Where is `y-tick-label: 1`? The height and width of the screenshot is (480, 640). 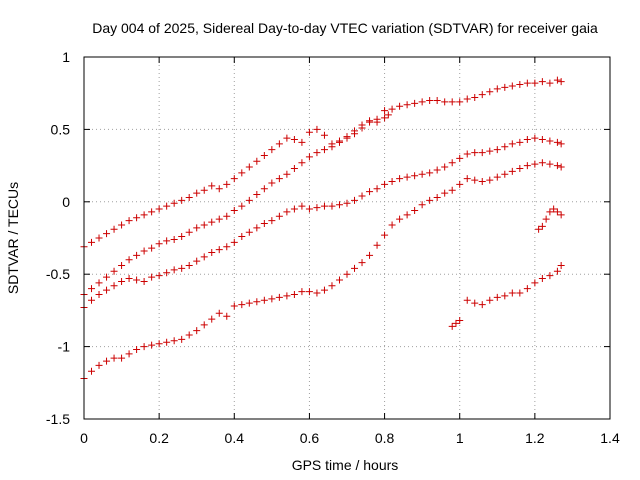 y-tick-label: 1 is located at coordinates (66, 57).